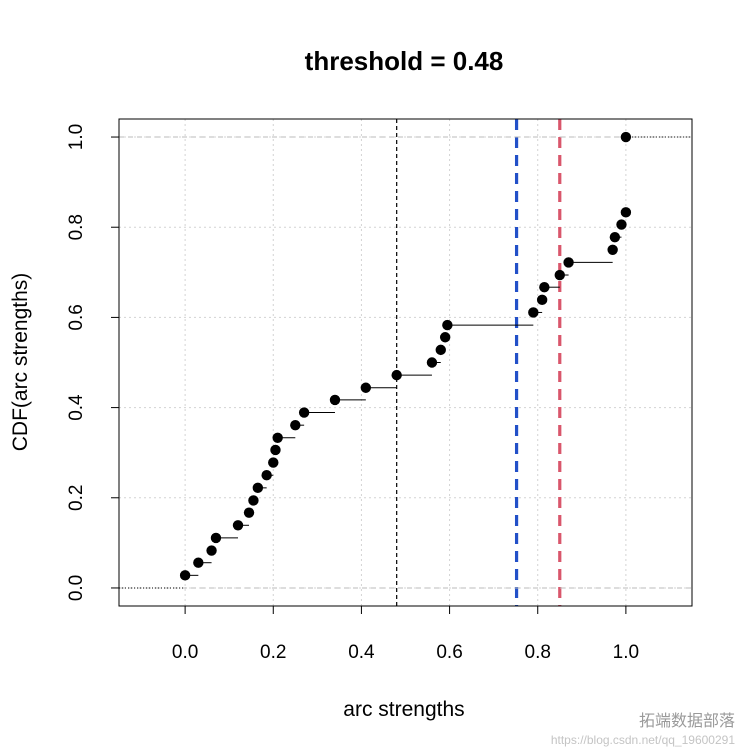 This screenshot has height=753, width=753. I want to click on x-tick-label-0: 0.0, so click(185, 652).